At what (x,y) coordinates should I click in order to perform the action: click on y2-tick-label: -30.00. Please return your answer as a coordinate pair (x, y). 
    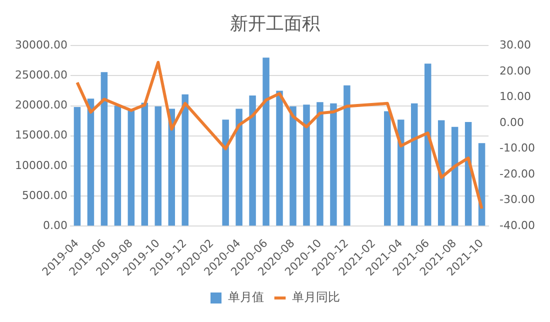
    Looking at the image, I should click on (518, 199).